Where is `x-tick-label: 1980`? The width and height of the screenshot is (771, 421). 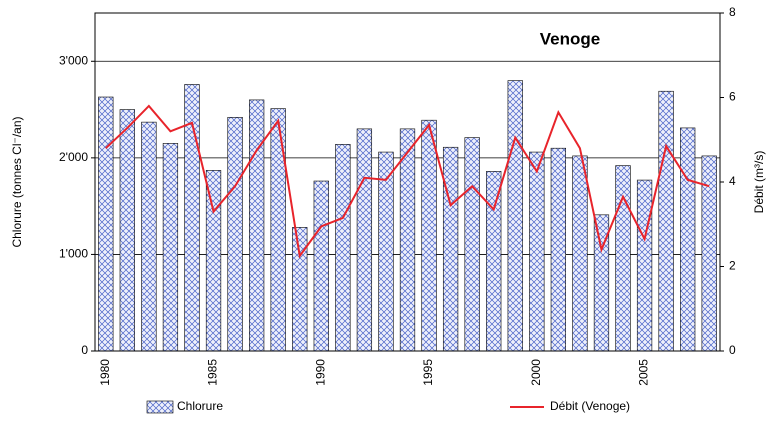 x-tick-label: 1980 is located at coordinates (105, 372).